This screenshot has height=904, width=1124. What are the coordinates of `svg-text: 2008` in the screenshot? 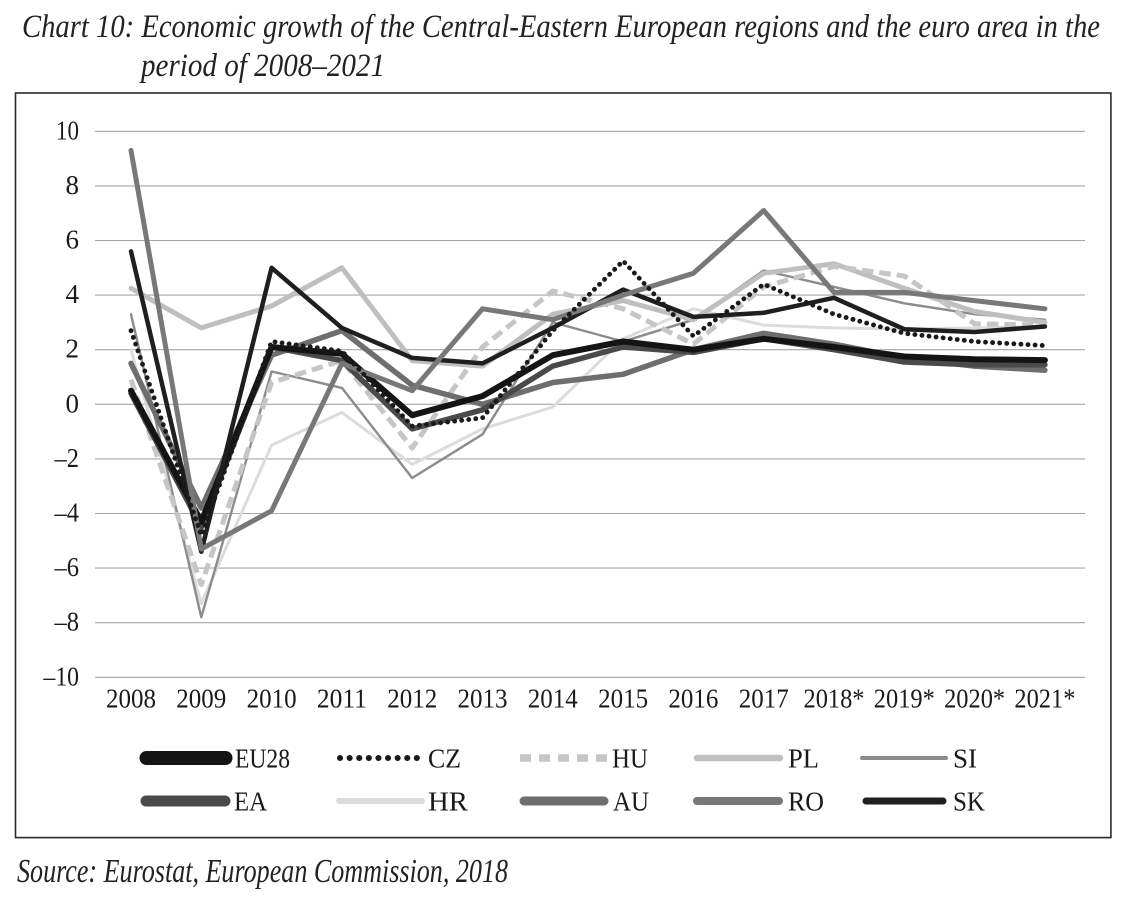 It's located at (131, 699).